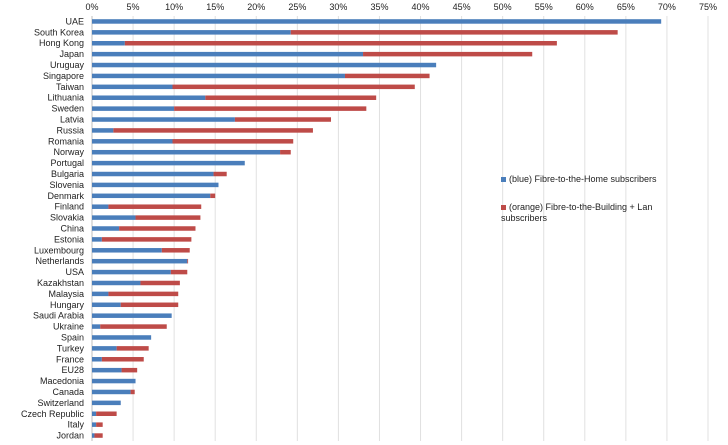  What do you see at coordinates (544, 7) in the screenshot?
I see `x-tick-label: 55%` at bounding box center [544, 7].